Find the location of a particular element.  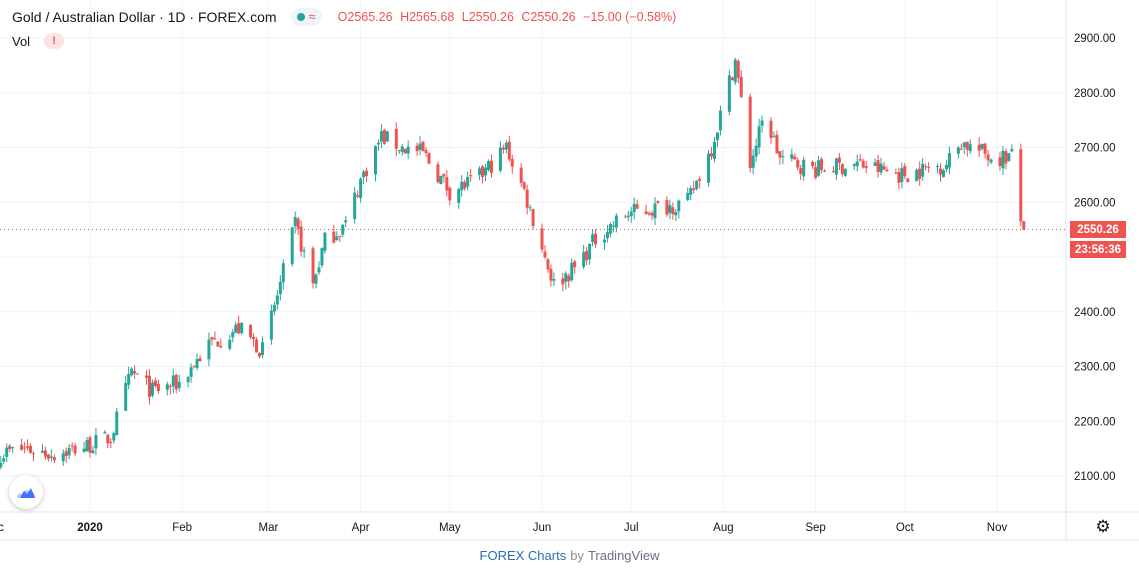

footer-provider: TradingView is located at coordinates (623, 555).